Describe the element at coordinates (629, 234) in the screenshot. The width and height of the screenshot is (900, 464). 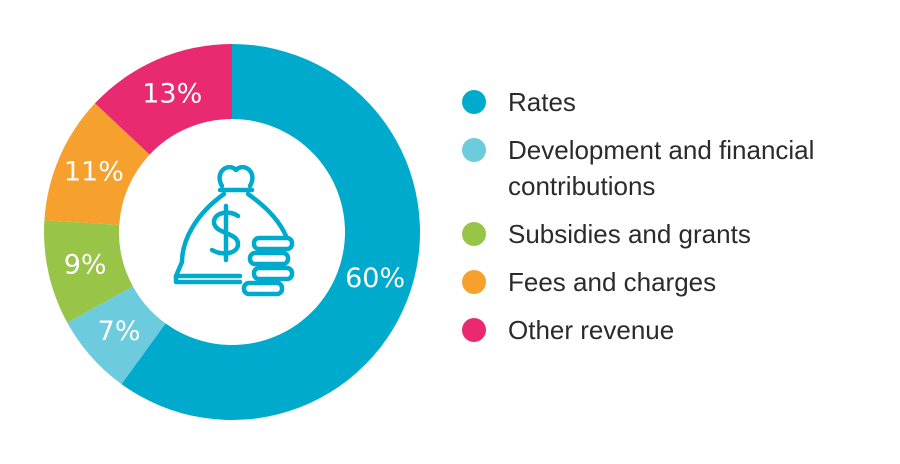
I see `legend-label: Subsidies and grants` at that location.